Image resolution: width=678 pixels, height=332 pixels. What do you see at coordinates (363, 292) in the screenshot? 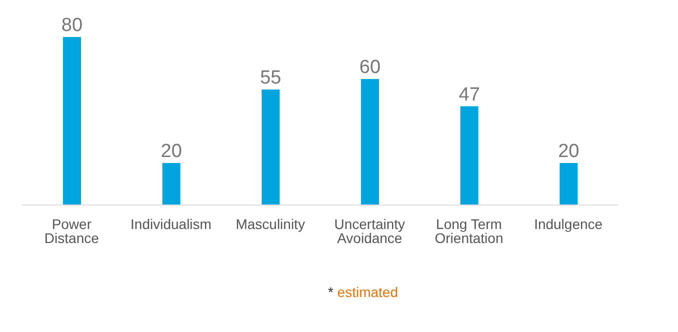
I see `text: * estimated` at bounding box center [363, 292].